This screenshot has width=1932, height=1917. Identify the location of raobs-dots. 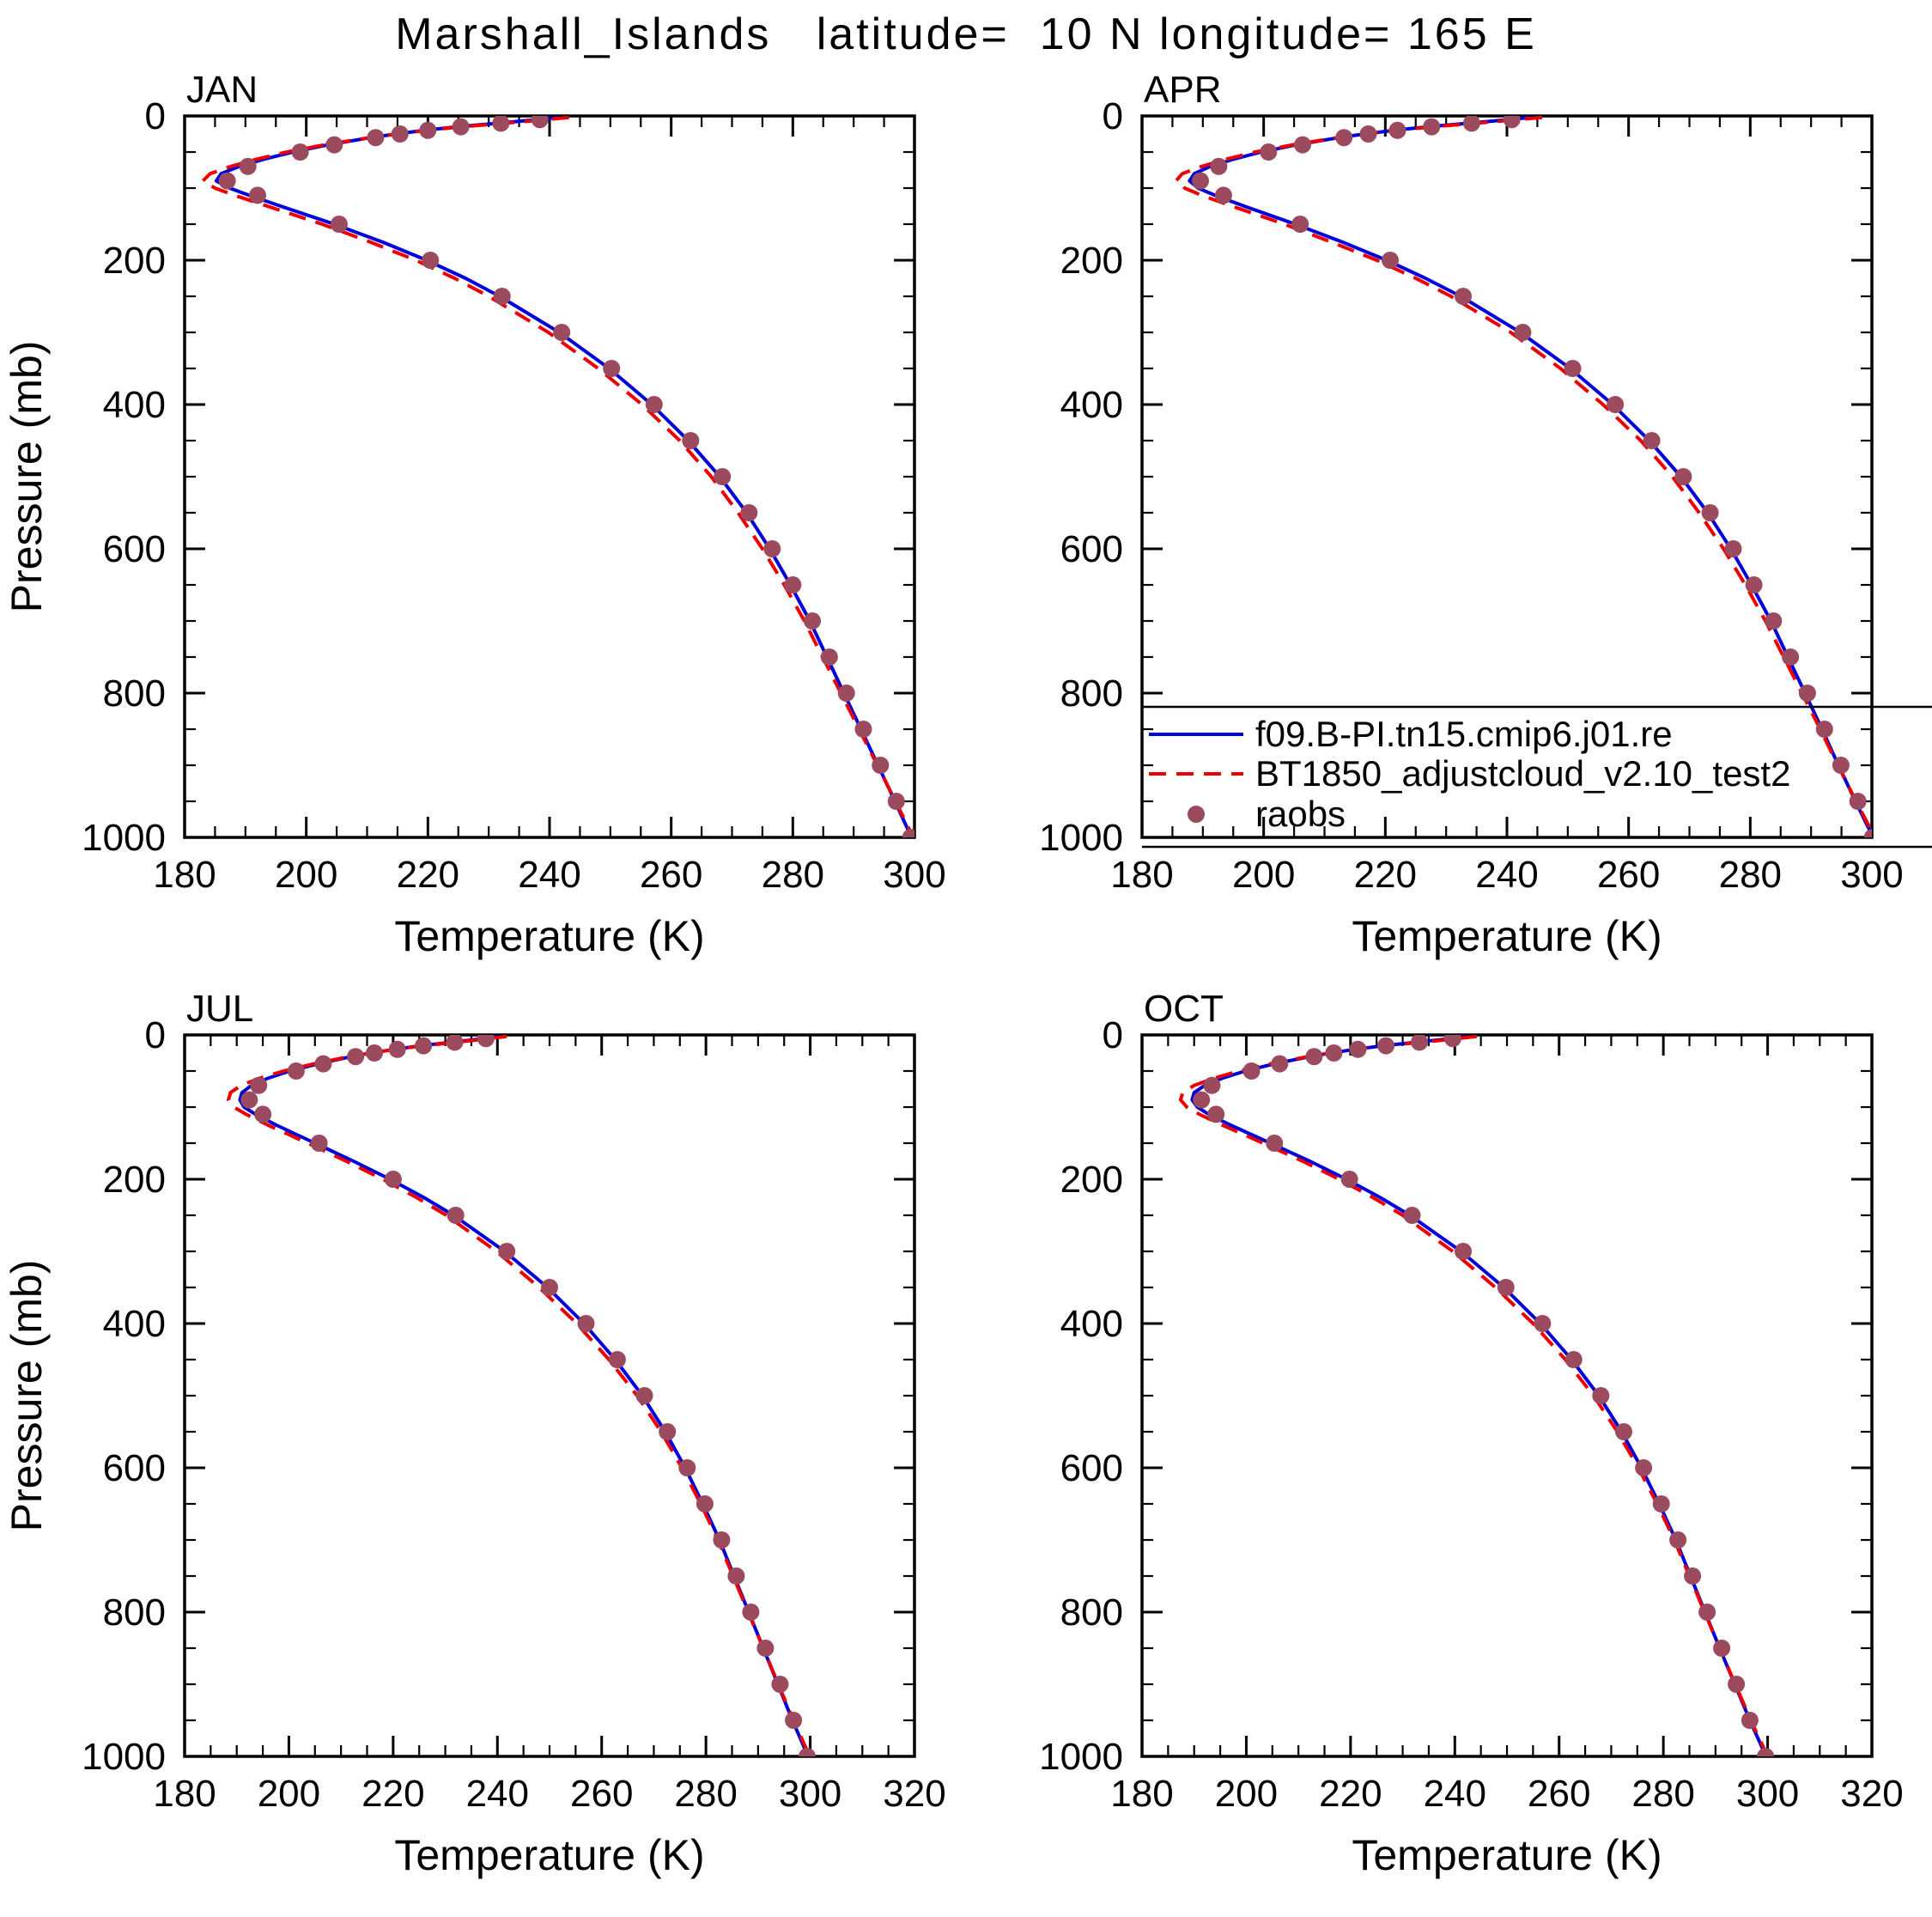
(1484, 1395).